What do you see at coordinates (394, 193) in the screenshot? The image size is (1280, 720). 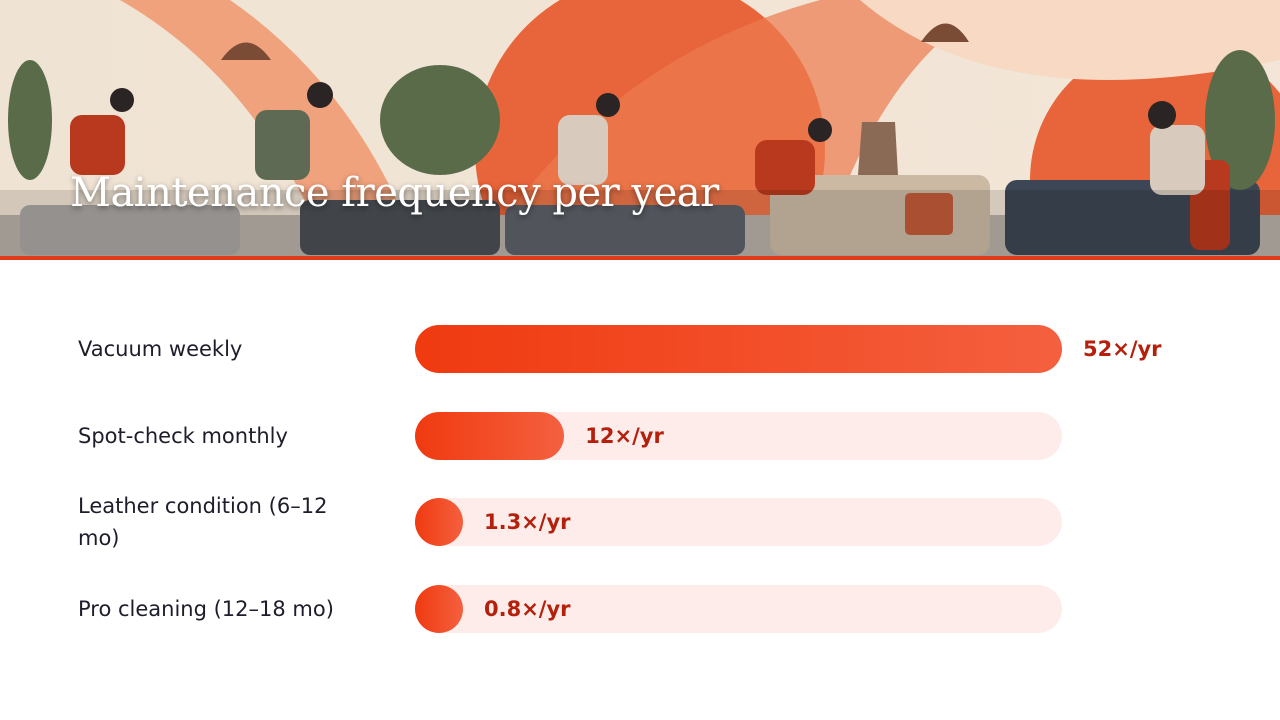 I see `chart-title: Maintenance frequency per year` at bounding box center [394, 193].